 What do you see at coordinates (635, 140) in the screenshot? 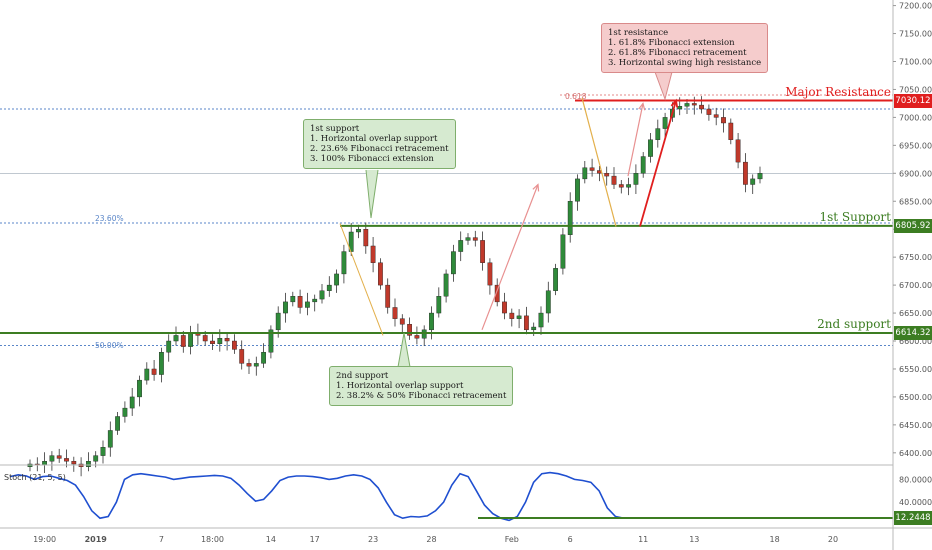
I see `fib-retrace-arrow` at bounding box center [635, 140].